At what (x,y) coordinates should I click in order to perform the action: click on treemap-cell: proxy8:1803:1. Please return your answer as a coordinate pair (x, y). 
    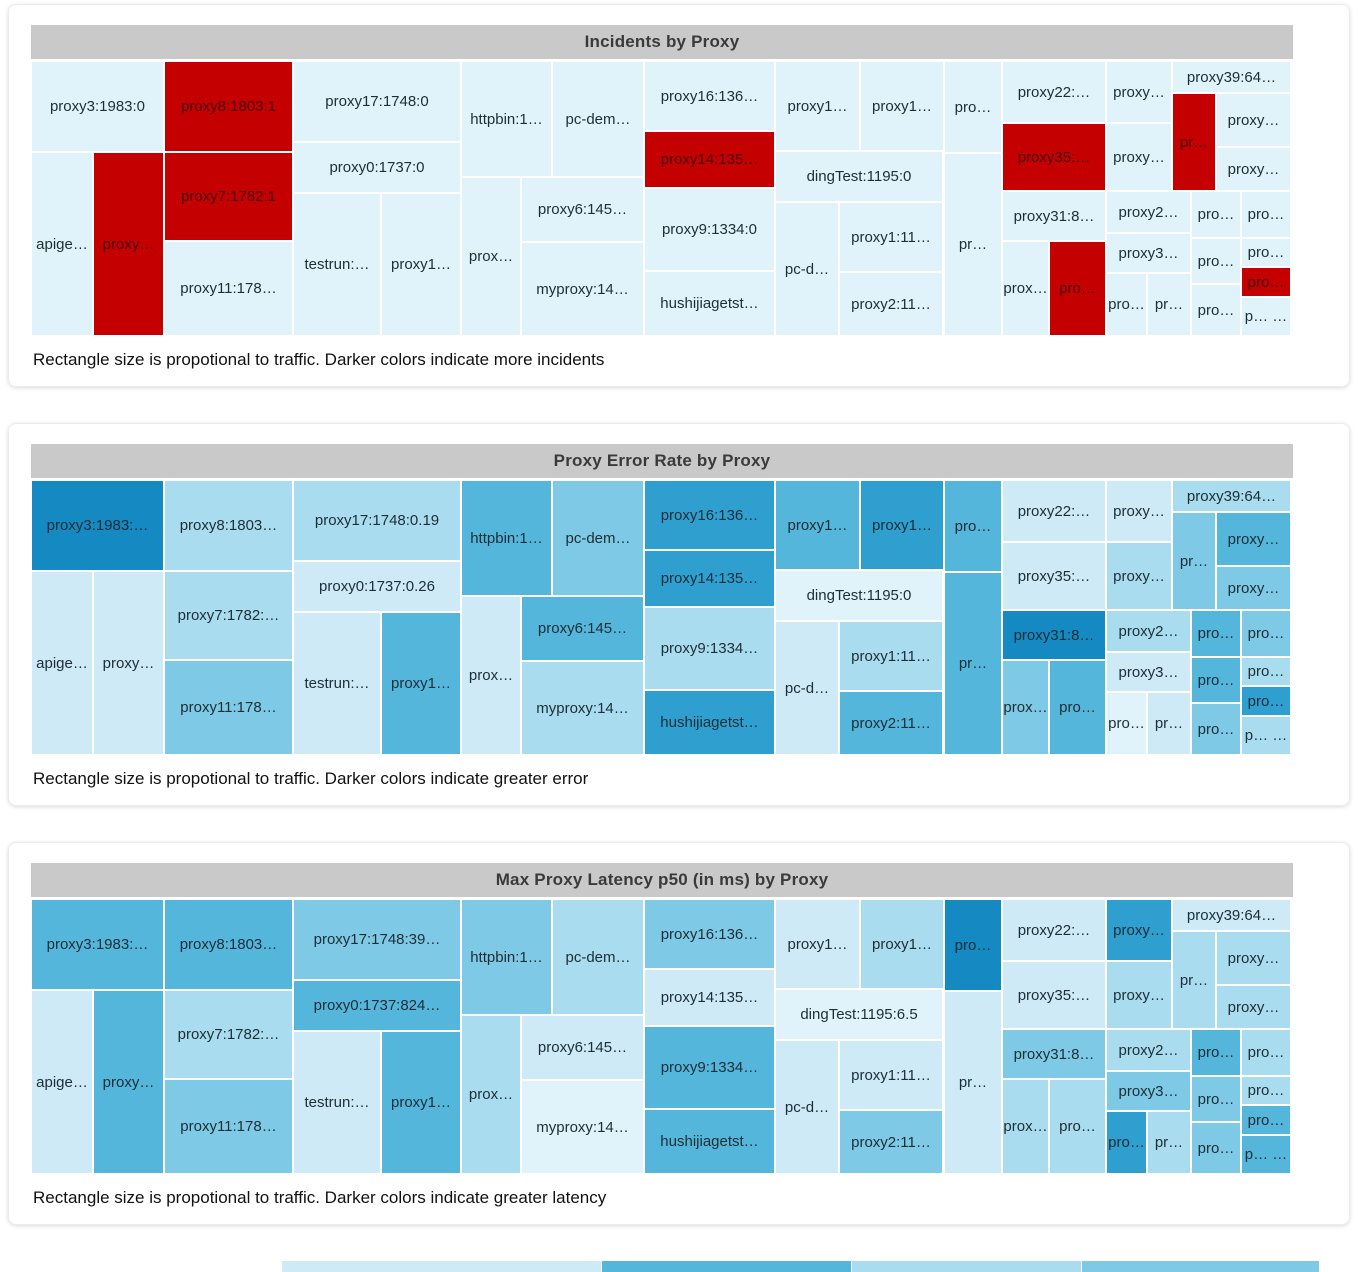
    Looking at the image, I should click on (228, 106).